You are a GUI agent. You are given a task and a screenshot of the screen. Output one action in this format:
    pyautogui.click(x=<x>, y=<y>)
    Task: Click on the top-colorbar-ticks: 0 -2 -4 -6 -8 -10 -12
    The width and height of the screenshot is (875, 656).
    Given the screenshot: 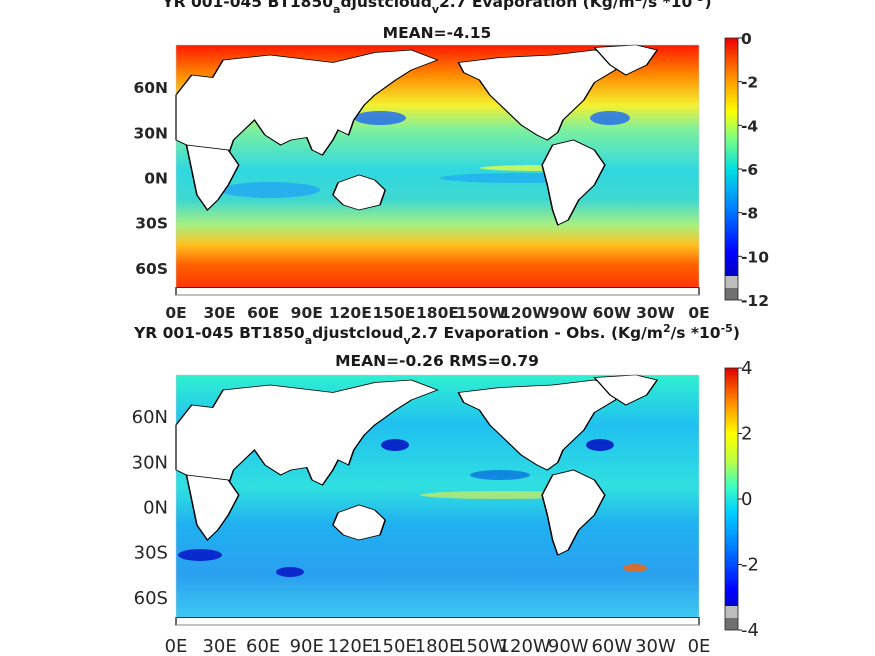 What is the action you would take?
    pyautogui.click(x=753, y=170)
    